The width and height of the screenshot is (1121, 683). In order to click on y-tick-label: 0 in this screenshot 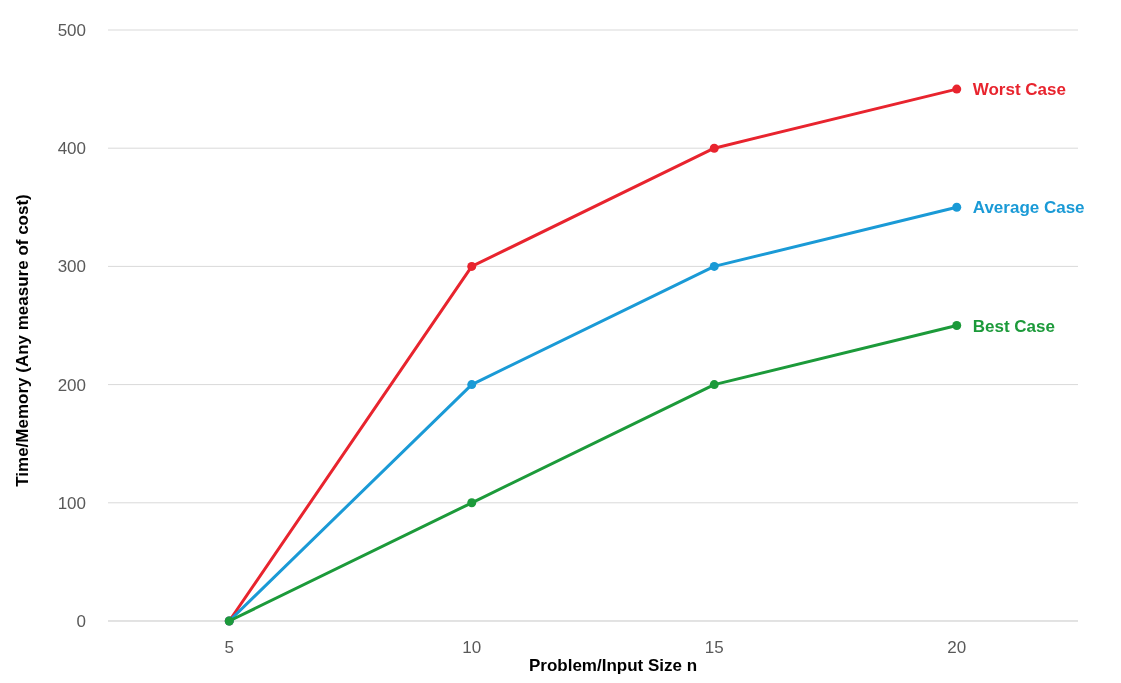, I will do `click(81, 621)`.